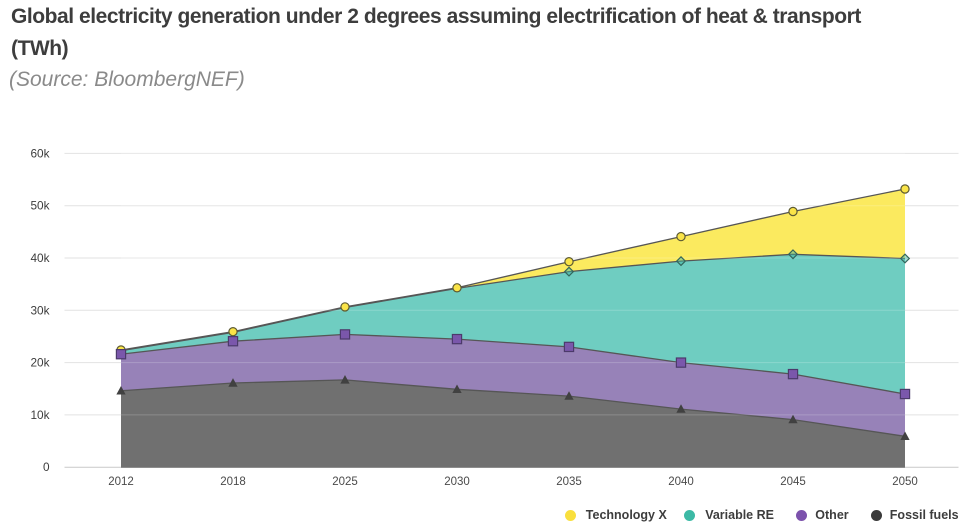 The width and height of the screenshot is (970, 531). Describe the element at coordinates (46, 467) in the screenshot. I see `svg-text: 0` at that location.